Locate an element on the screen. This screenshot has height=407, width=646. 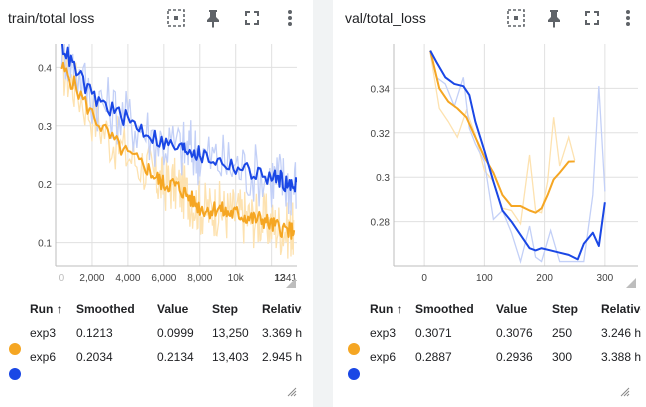
y-tick-label: 0.4 is located at coordinates (45, 68).